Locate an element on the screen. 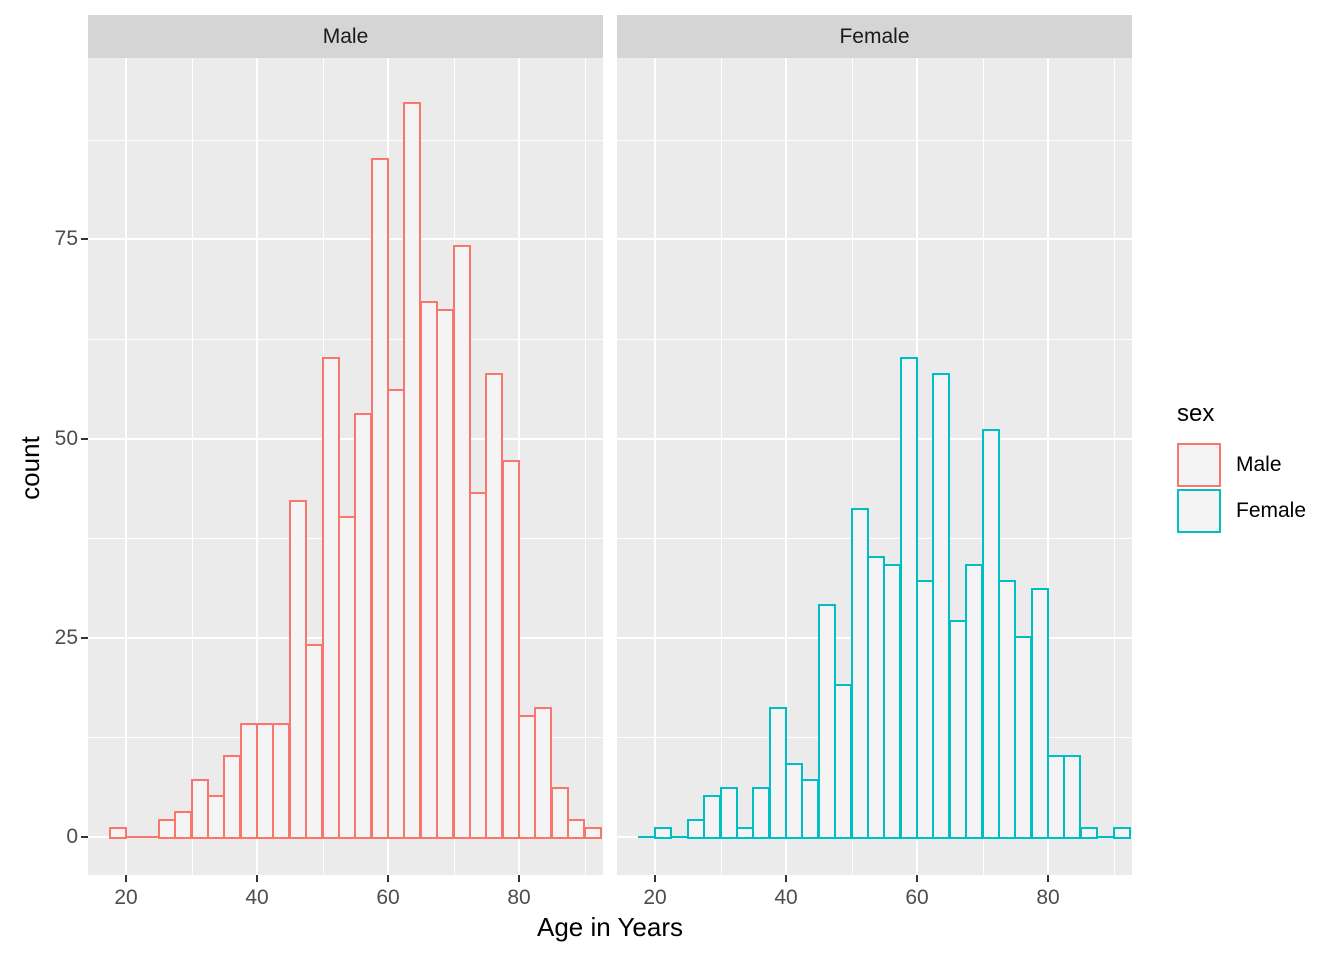  legend: sex Male Female is located at coordinates (1259, 467).